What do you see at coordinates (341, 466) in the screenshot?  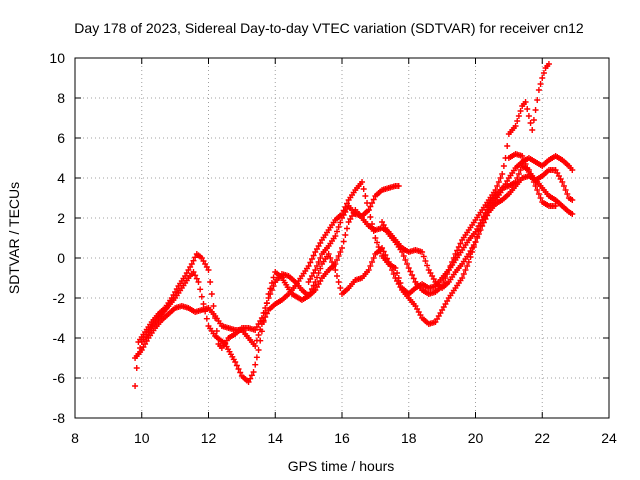 I see `x-axis-label: GPS time / hours` at bounding box center [341, 466].